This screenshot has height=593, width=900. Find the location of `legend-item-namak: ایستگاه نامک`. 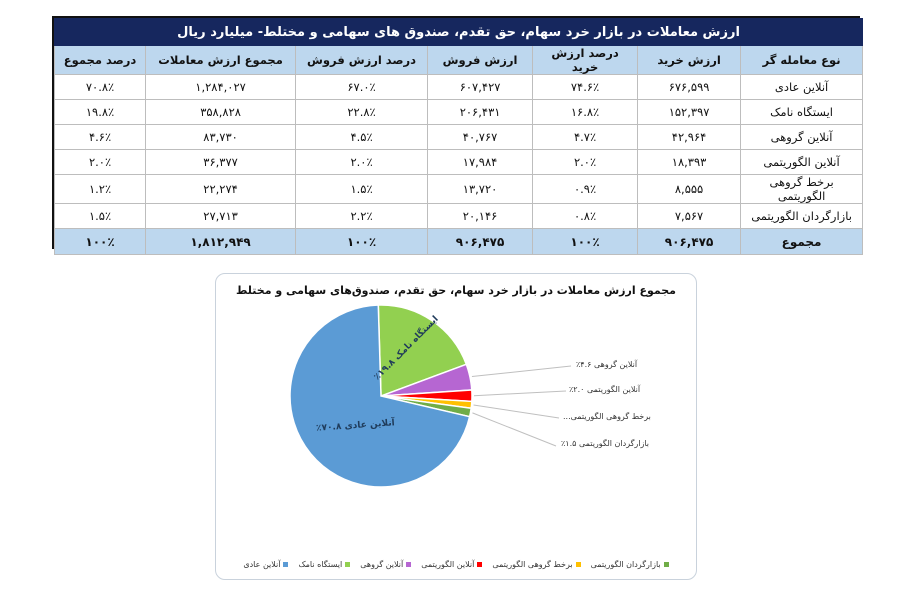

legend-item-namak: ایستگاه نامک is located at coordinates (324, 564).